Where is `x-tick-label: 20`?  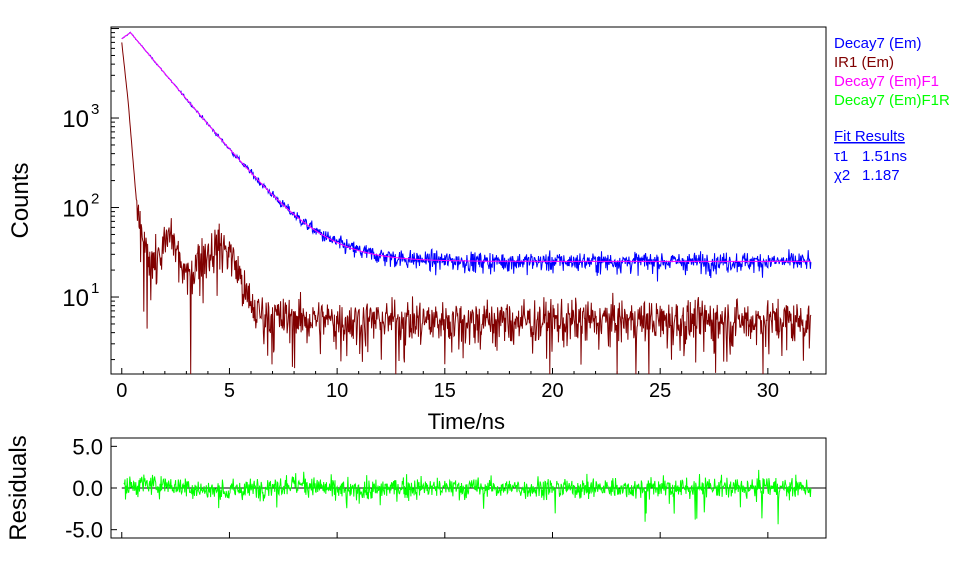 x-tick-label: 20 is located at coordinates (552, 391).